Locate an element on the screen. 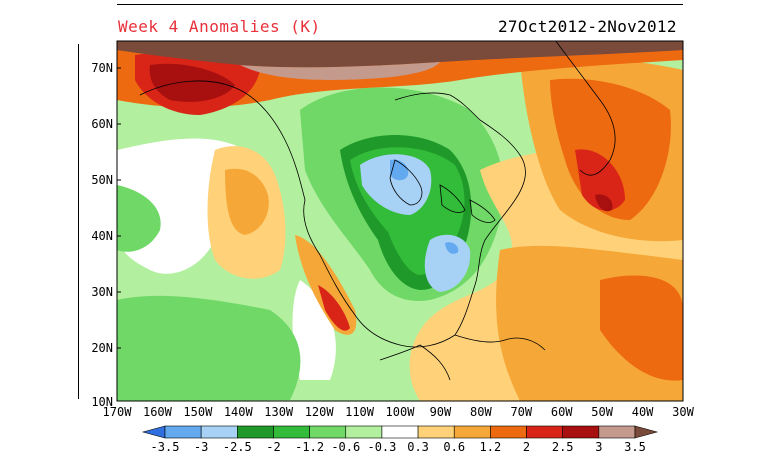 This screenshot has width=757, height=456. lat-label: 30N is located at coordinates (102, 292).